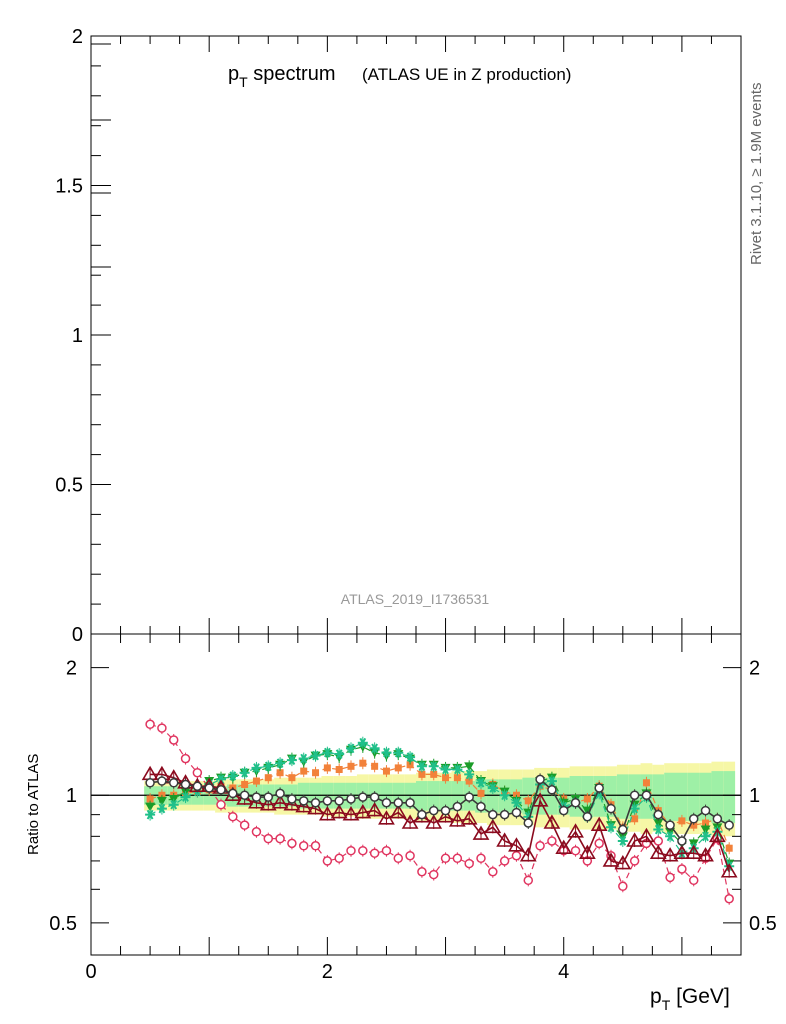 Image resolution: width=786 pixels, height=1024 pixels. I want to click on series-black-open-circle, so click(439, 810).